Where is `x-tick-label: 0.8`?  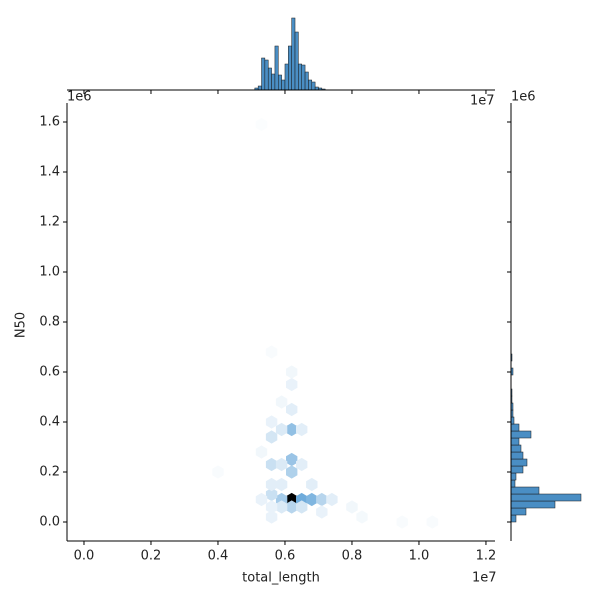
x-tick-label: 0.8 is located at coordinates (352, 556).